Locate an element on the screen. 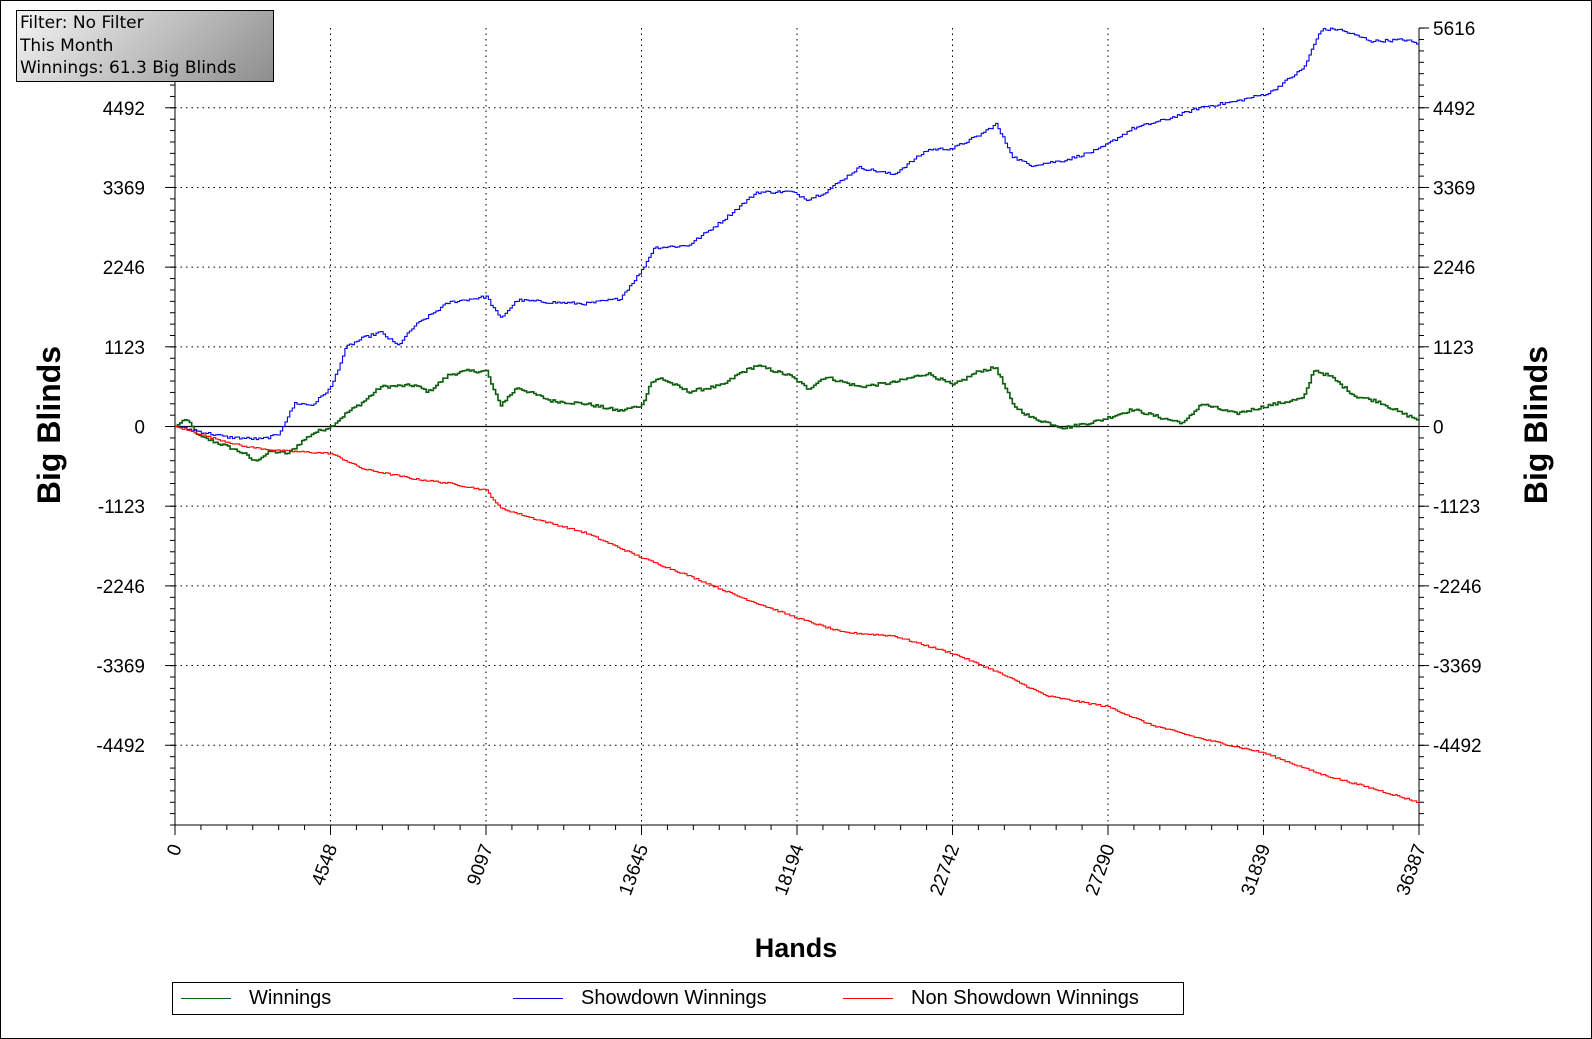 The width and height of the screenshot is (1592, 1039). x-tick-label: 18194 is located at coordinates (790, 869).